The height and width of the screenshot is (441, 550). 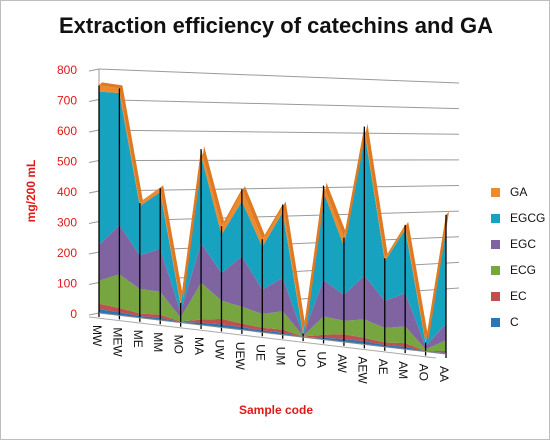 I want to click on x-tick-label: AA, so click(x=444, y=374).